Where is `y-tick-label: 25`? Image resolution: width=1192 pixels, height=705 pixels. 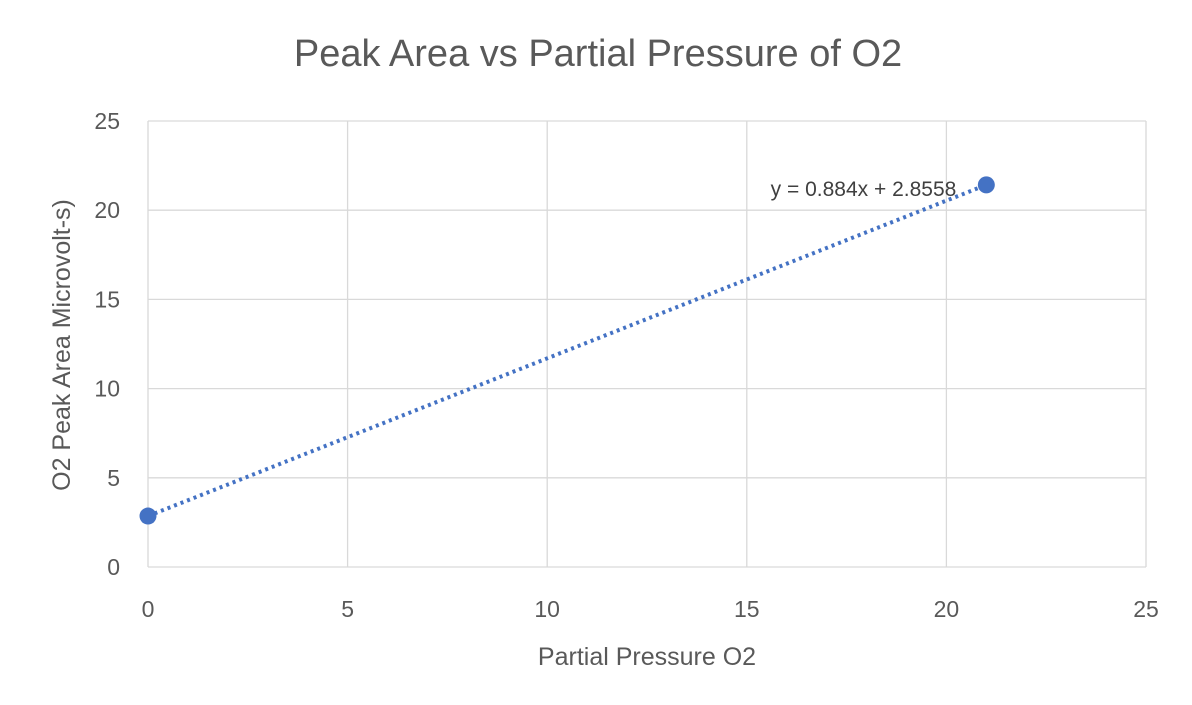
y-tick-label: 25 is located at coordinates (107, 121).